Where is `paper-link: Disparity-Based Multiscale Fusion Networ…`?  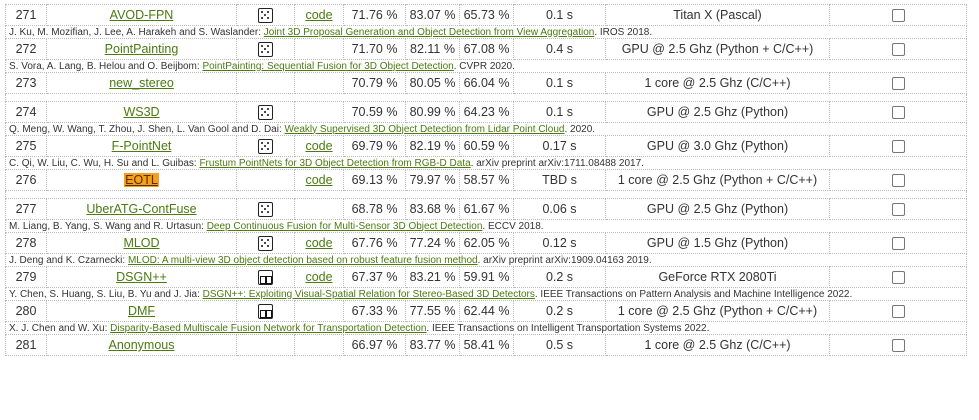
paper-link: Disparity-Based Multiscale Fusion Networ… is located at coordinates (268, 328).